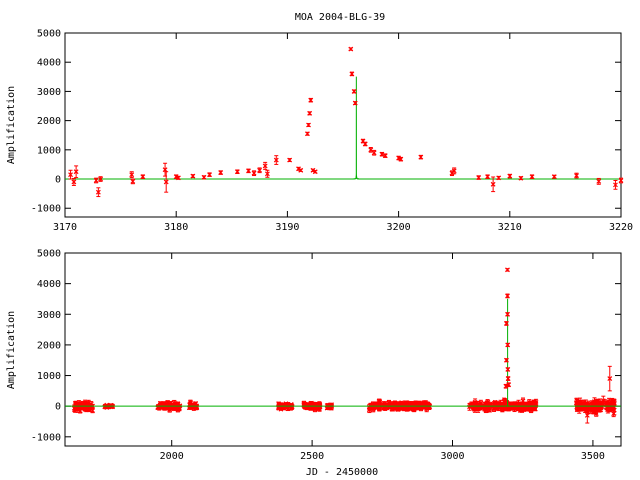 The height and width of the screenshot is (480, 640). What do you see at coordinates (58, 407) in the screenshot?
I see `bottom-y-tick-label: 0` at bounding box center [58, 407].